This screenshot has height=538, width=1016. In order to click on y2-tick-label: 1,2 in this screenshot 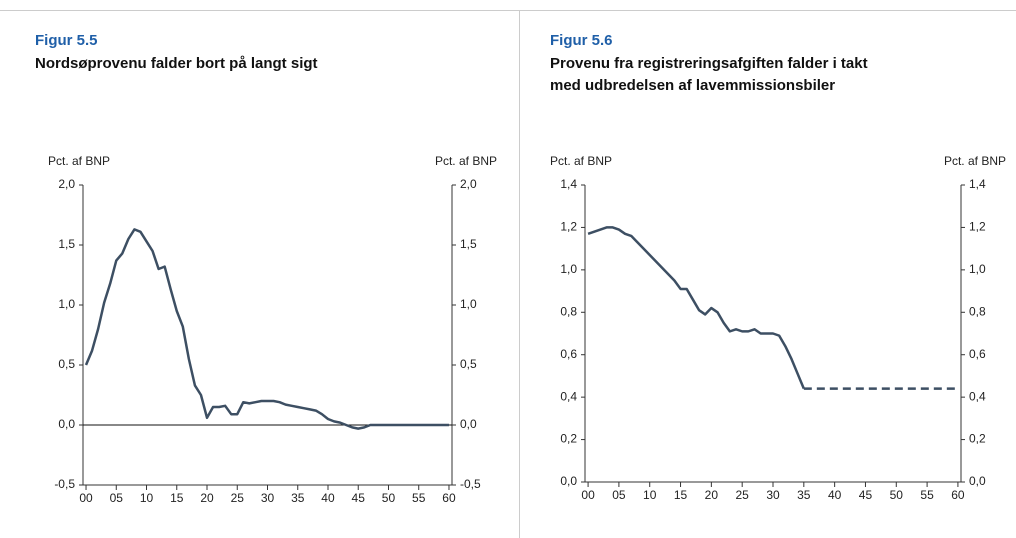, I will do `click(977, 227)`.